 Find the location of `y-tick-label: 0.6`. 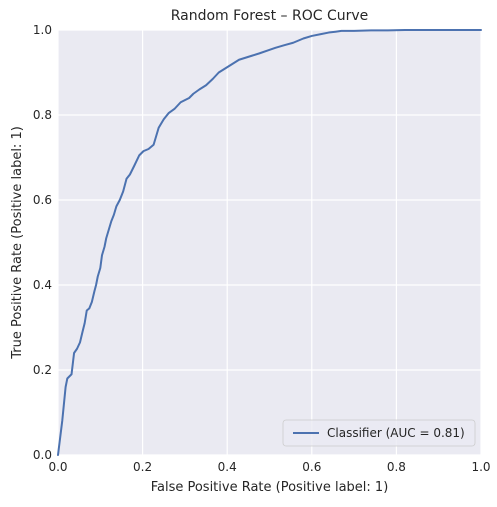

y-tick-label: 0.6 is located at coordinates (42, 200).